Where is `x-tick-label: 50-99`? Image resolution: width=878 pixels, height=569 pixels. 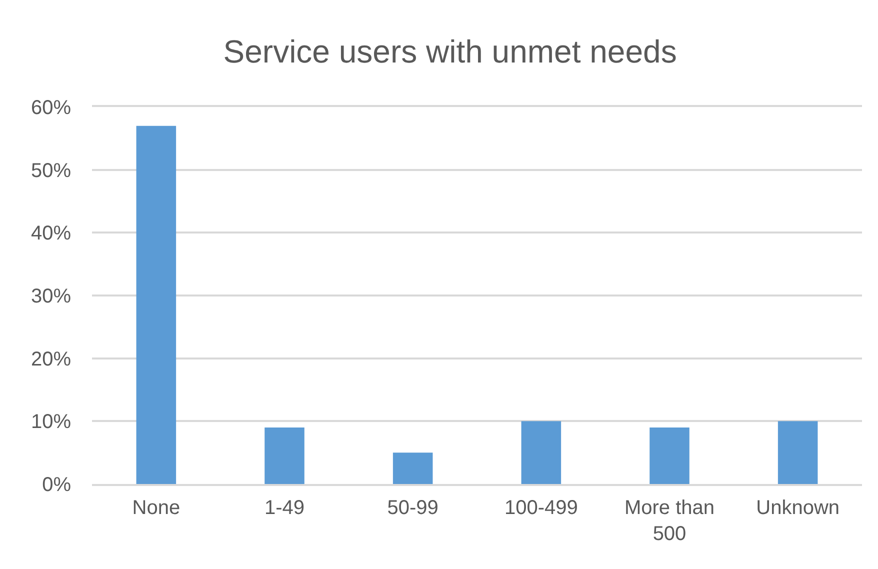 x-tick-label: 50-99 is located at coordinates (412, 507).